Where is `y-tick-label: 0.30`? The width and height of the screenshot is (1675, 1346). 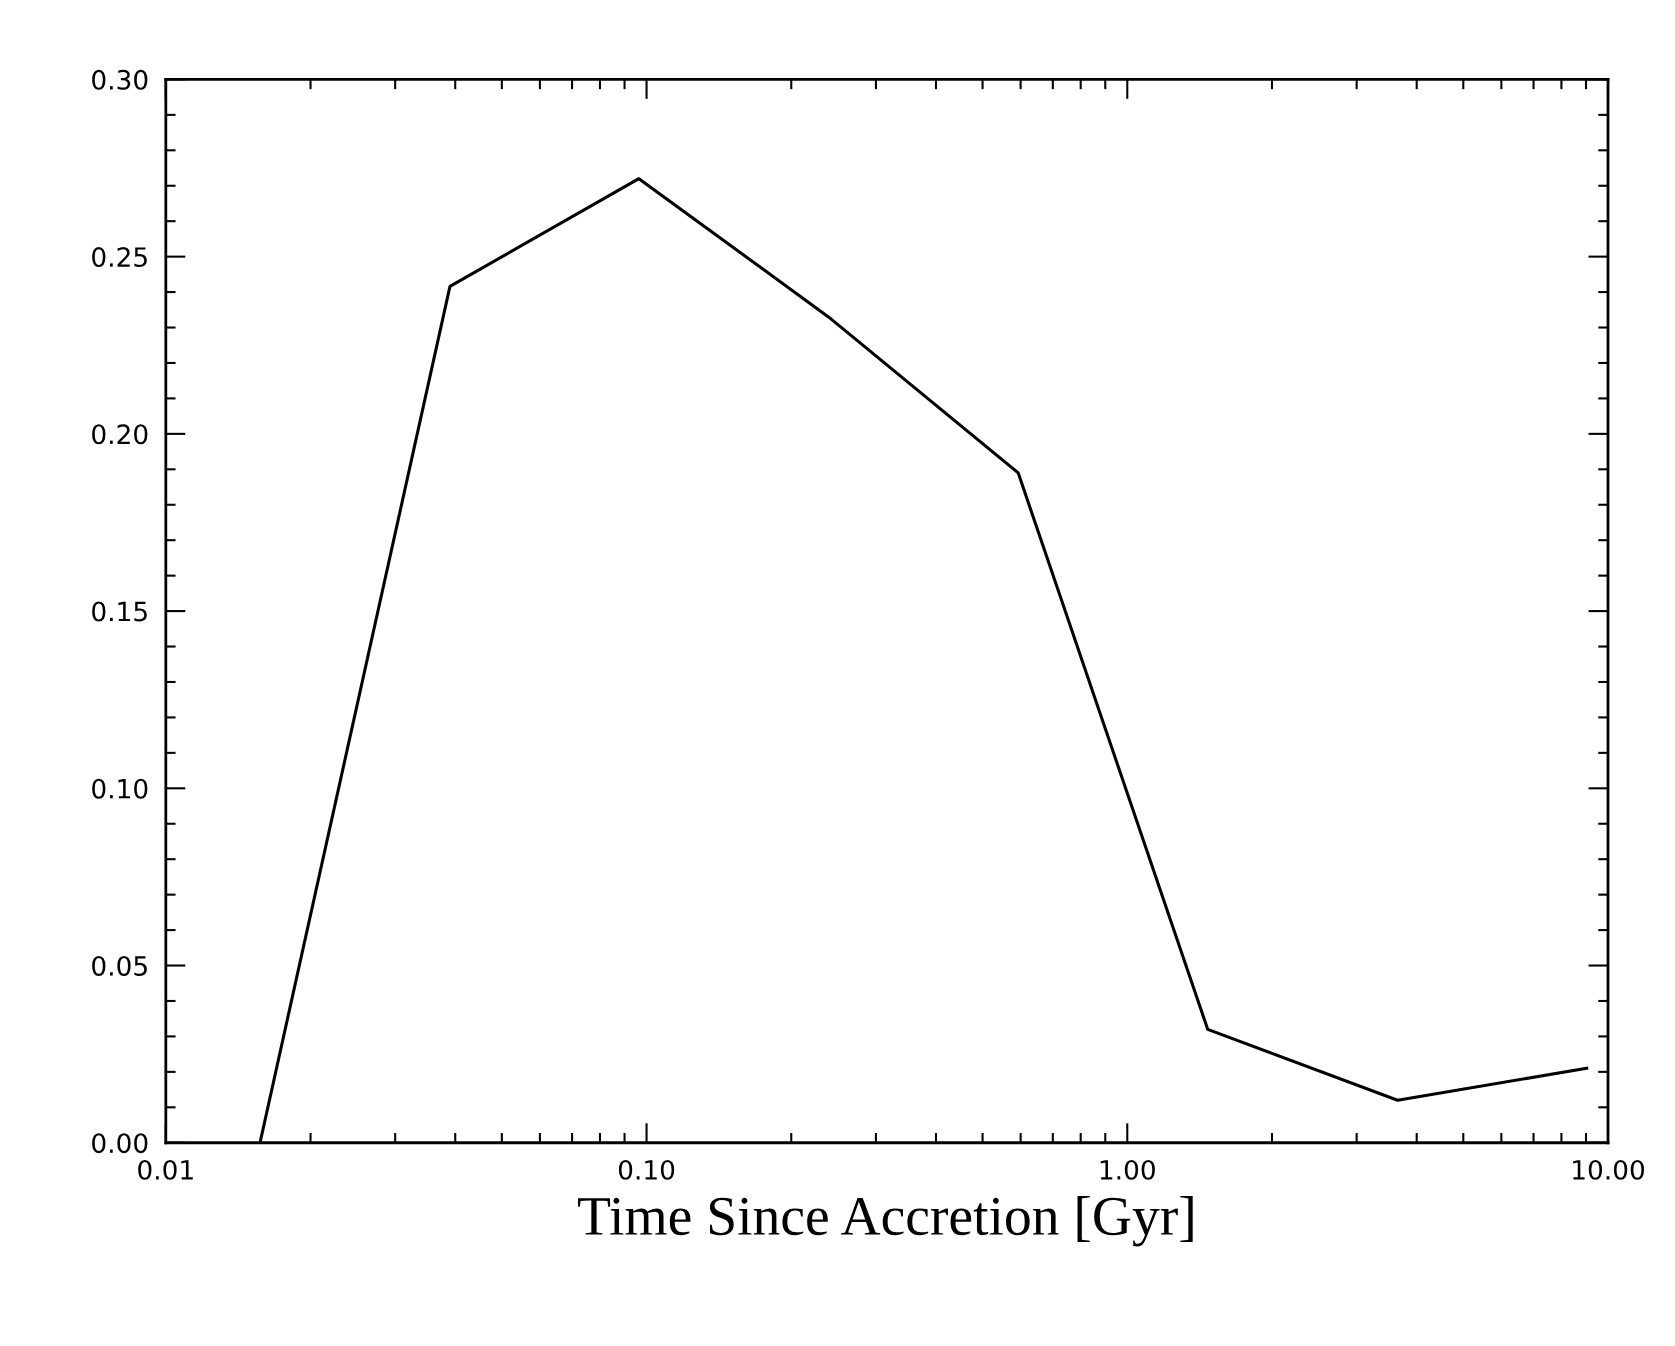 y-tick-label: 0.30 is located at coordinates (120, 79).